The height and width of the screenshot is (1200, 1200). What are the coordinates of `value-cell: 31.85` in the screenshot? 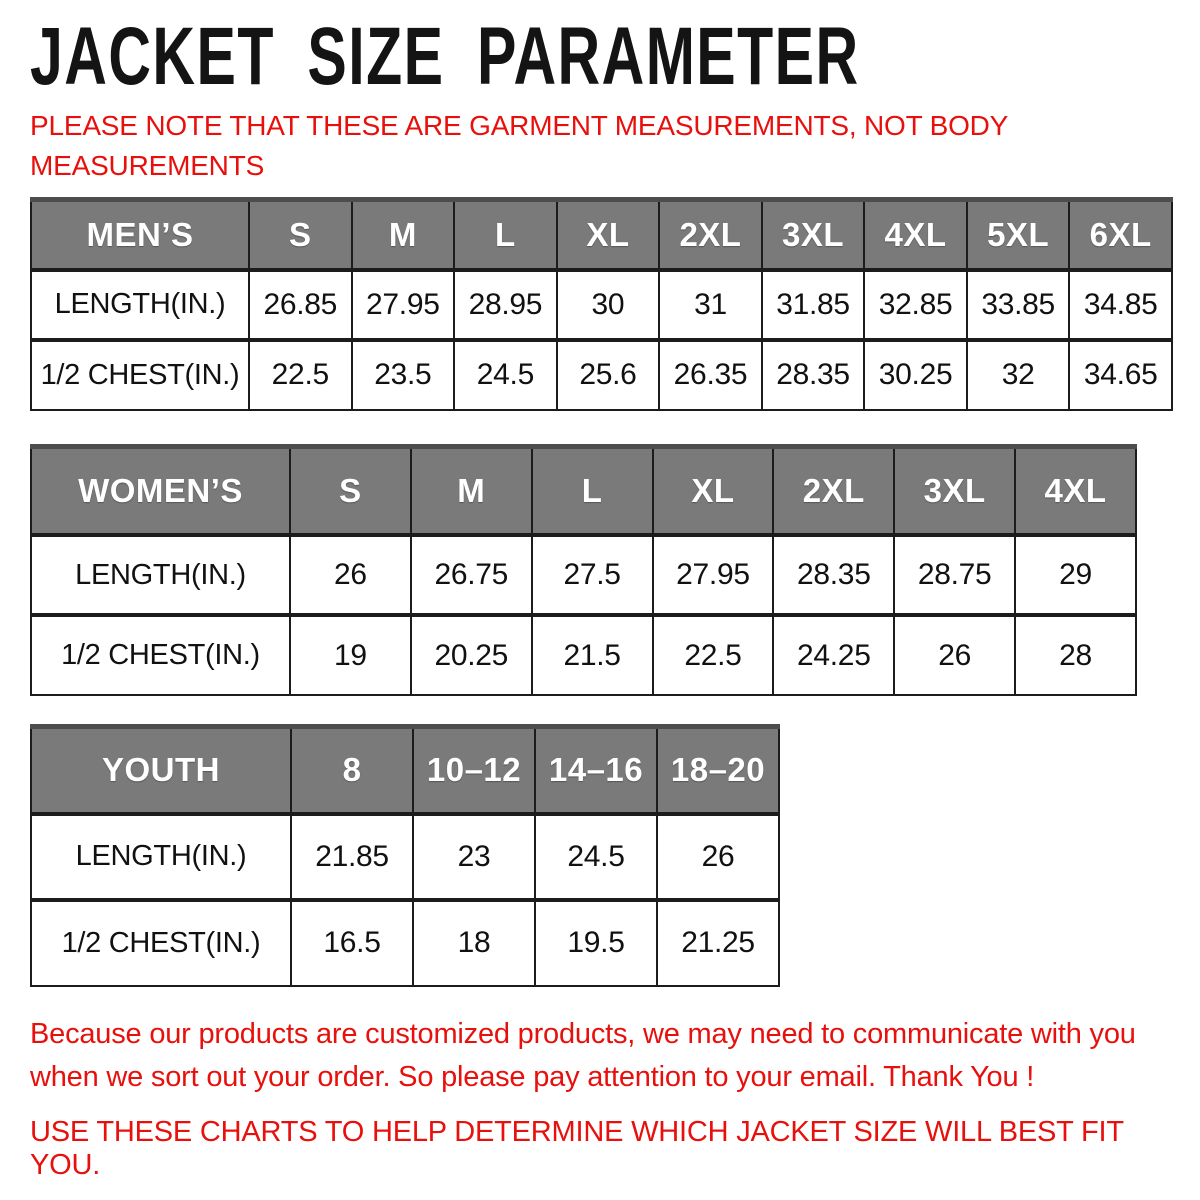 It's located at (813, 304).